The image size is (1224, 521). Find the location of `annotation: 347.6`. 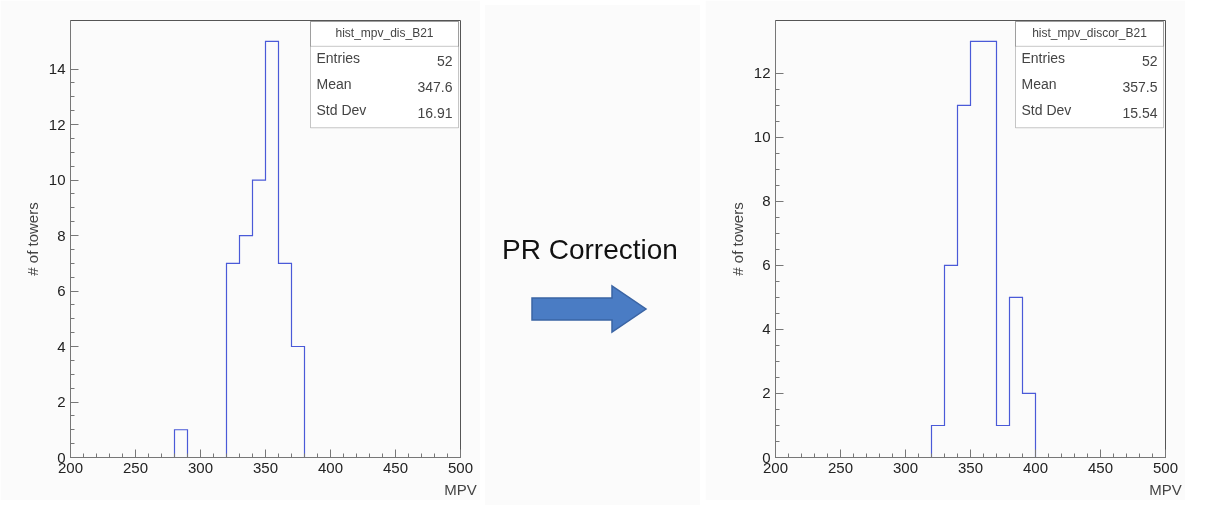

annotation: 347.6 is located at coordinates (435, 87).